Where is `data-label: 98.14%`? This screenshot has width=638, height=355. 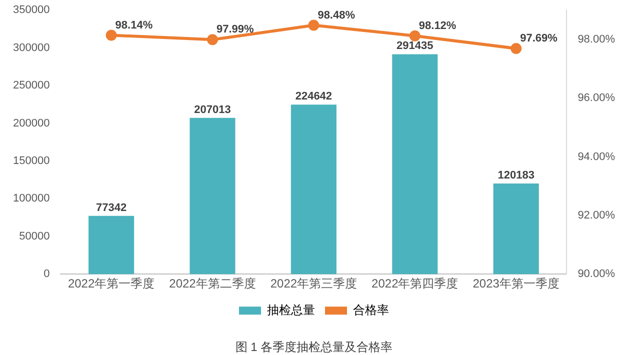 data-label: 98.14% is located at coordinates (134, 25).